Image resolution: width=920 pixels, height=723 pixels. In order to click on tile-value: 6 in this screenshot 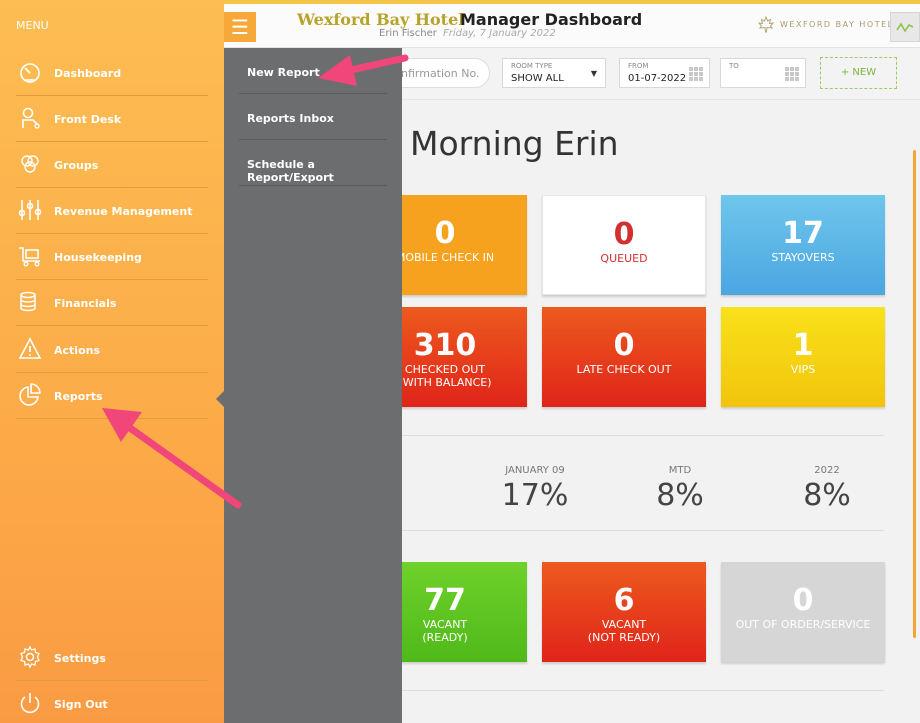, I will do `click(624, 600)`.